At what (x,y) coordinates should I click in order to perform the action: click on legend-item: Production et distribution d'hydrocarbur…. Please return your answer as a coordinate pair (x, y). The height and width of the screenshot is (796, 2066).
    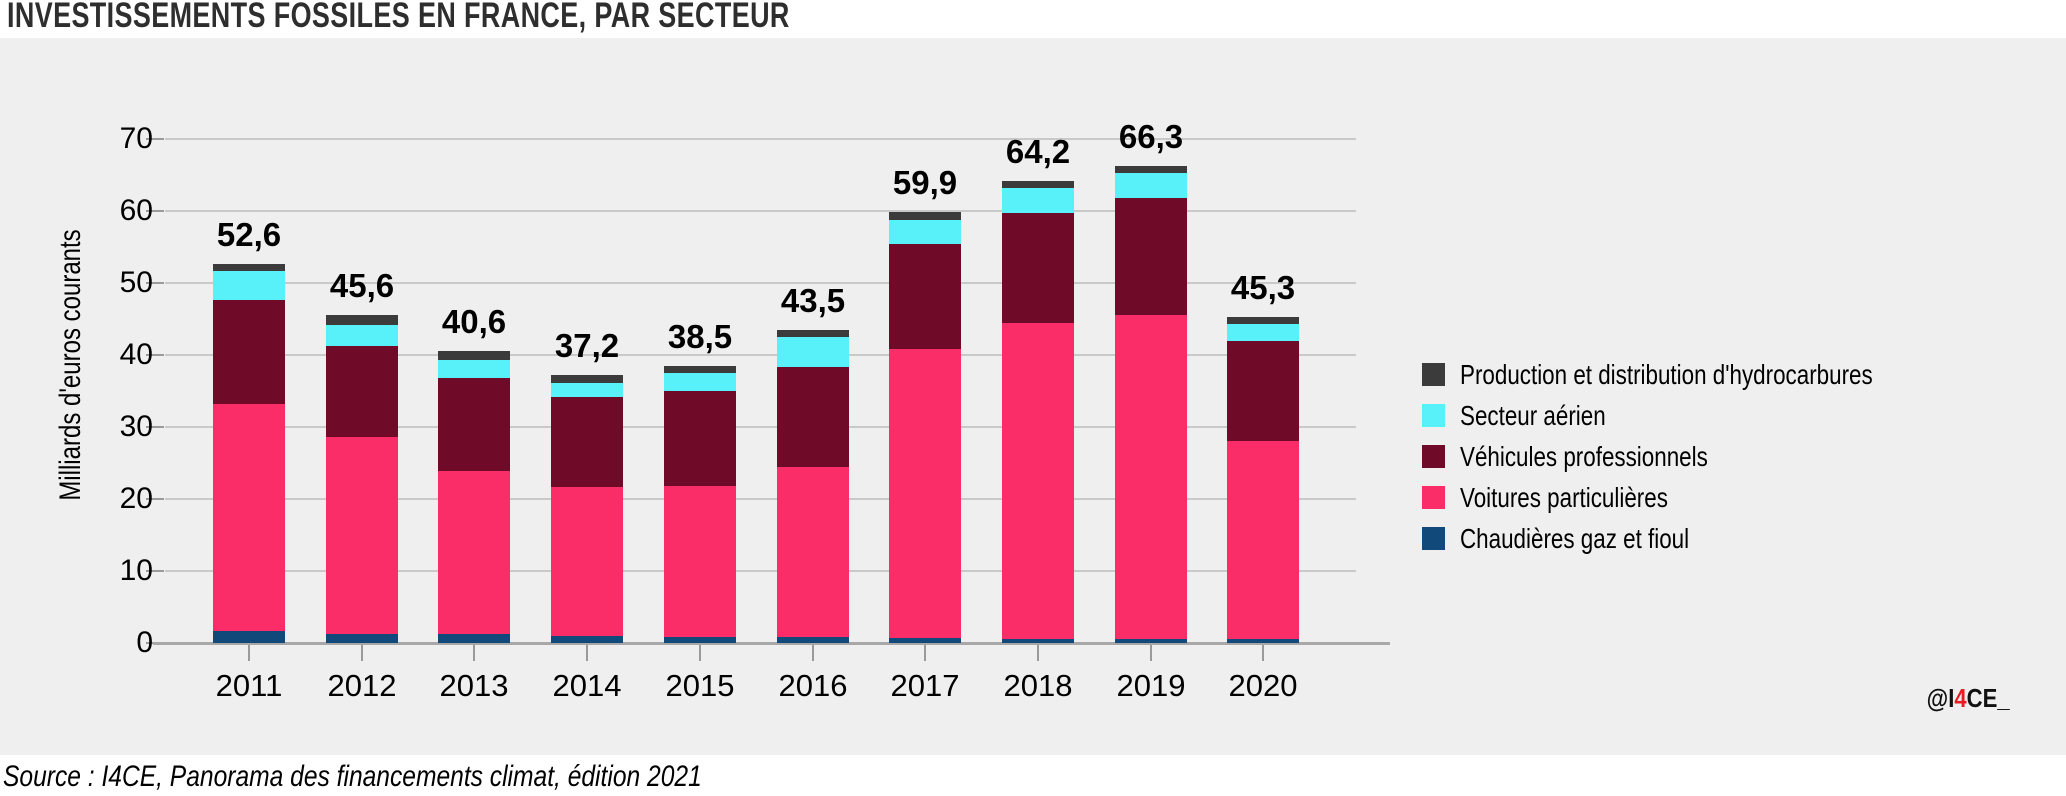
    Looking at the image, I should click on (1699, 374).